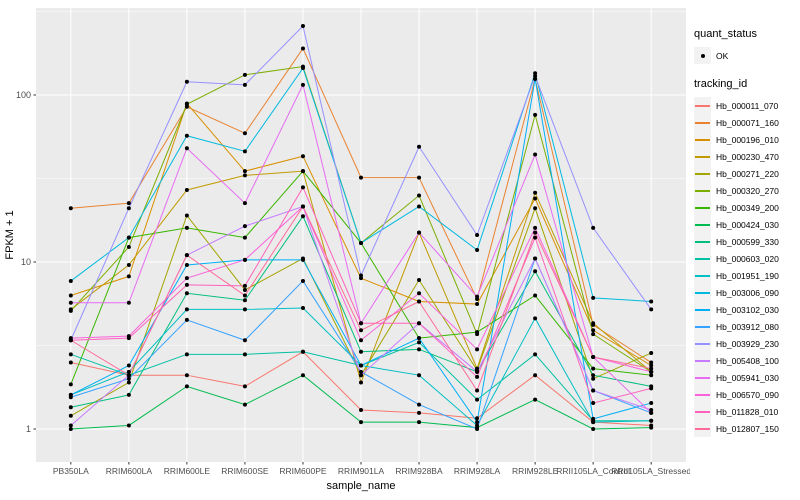 The width and height of the screenshot is (800, 500). I want to click on legend-item-Hb_003929_230: Hb_003929_230, so click(747, 343).